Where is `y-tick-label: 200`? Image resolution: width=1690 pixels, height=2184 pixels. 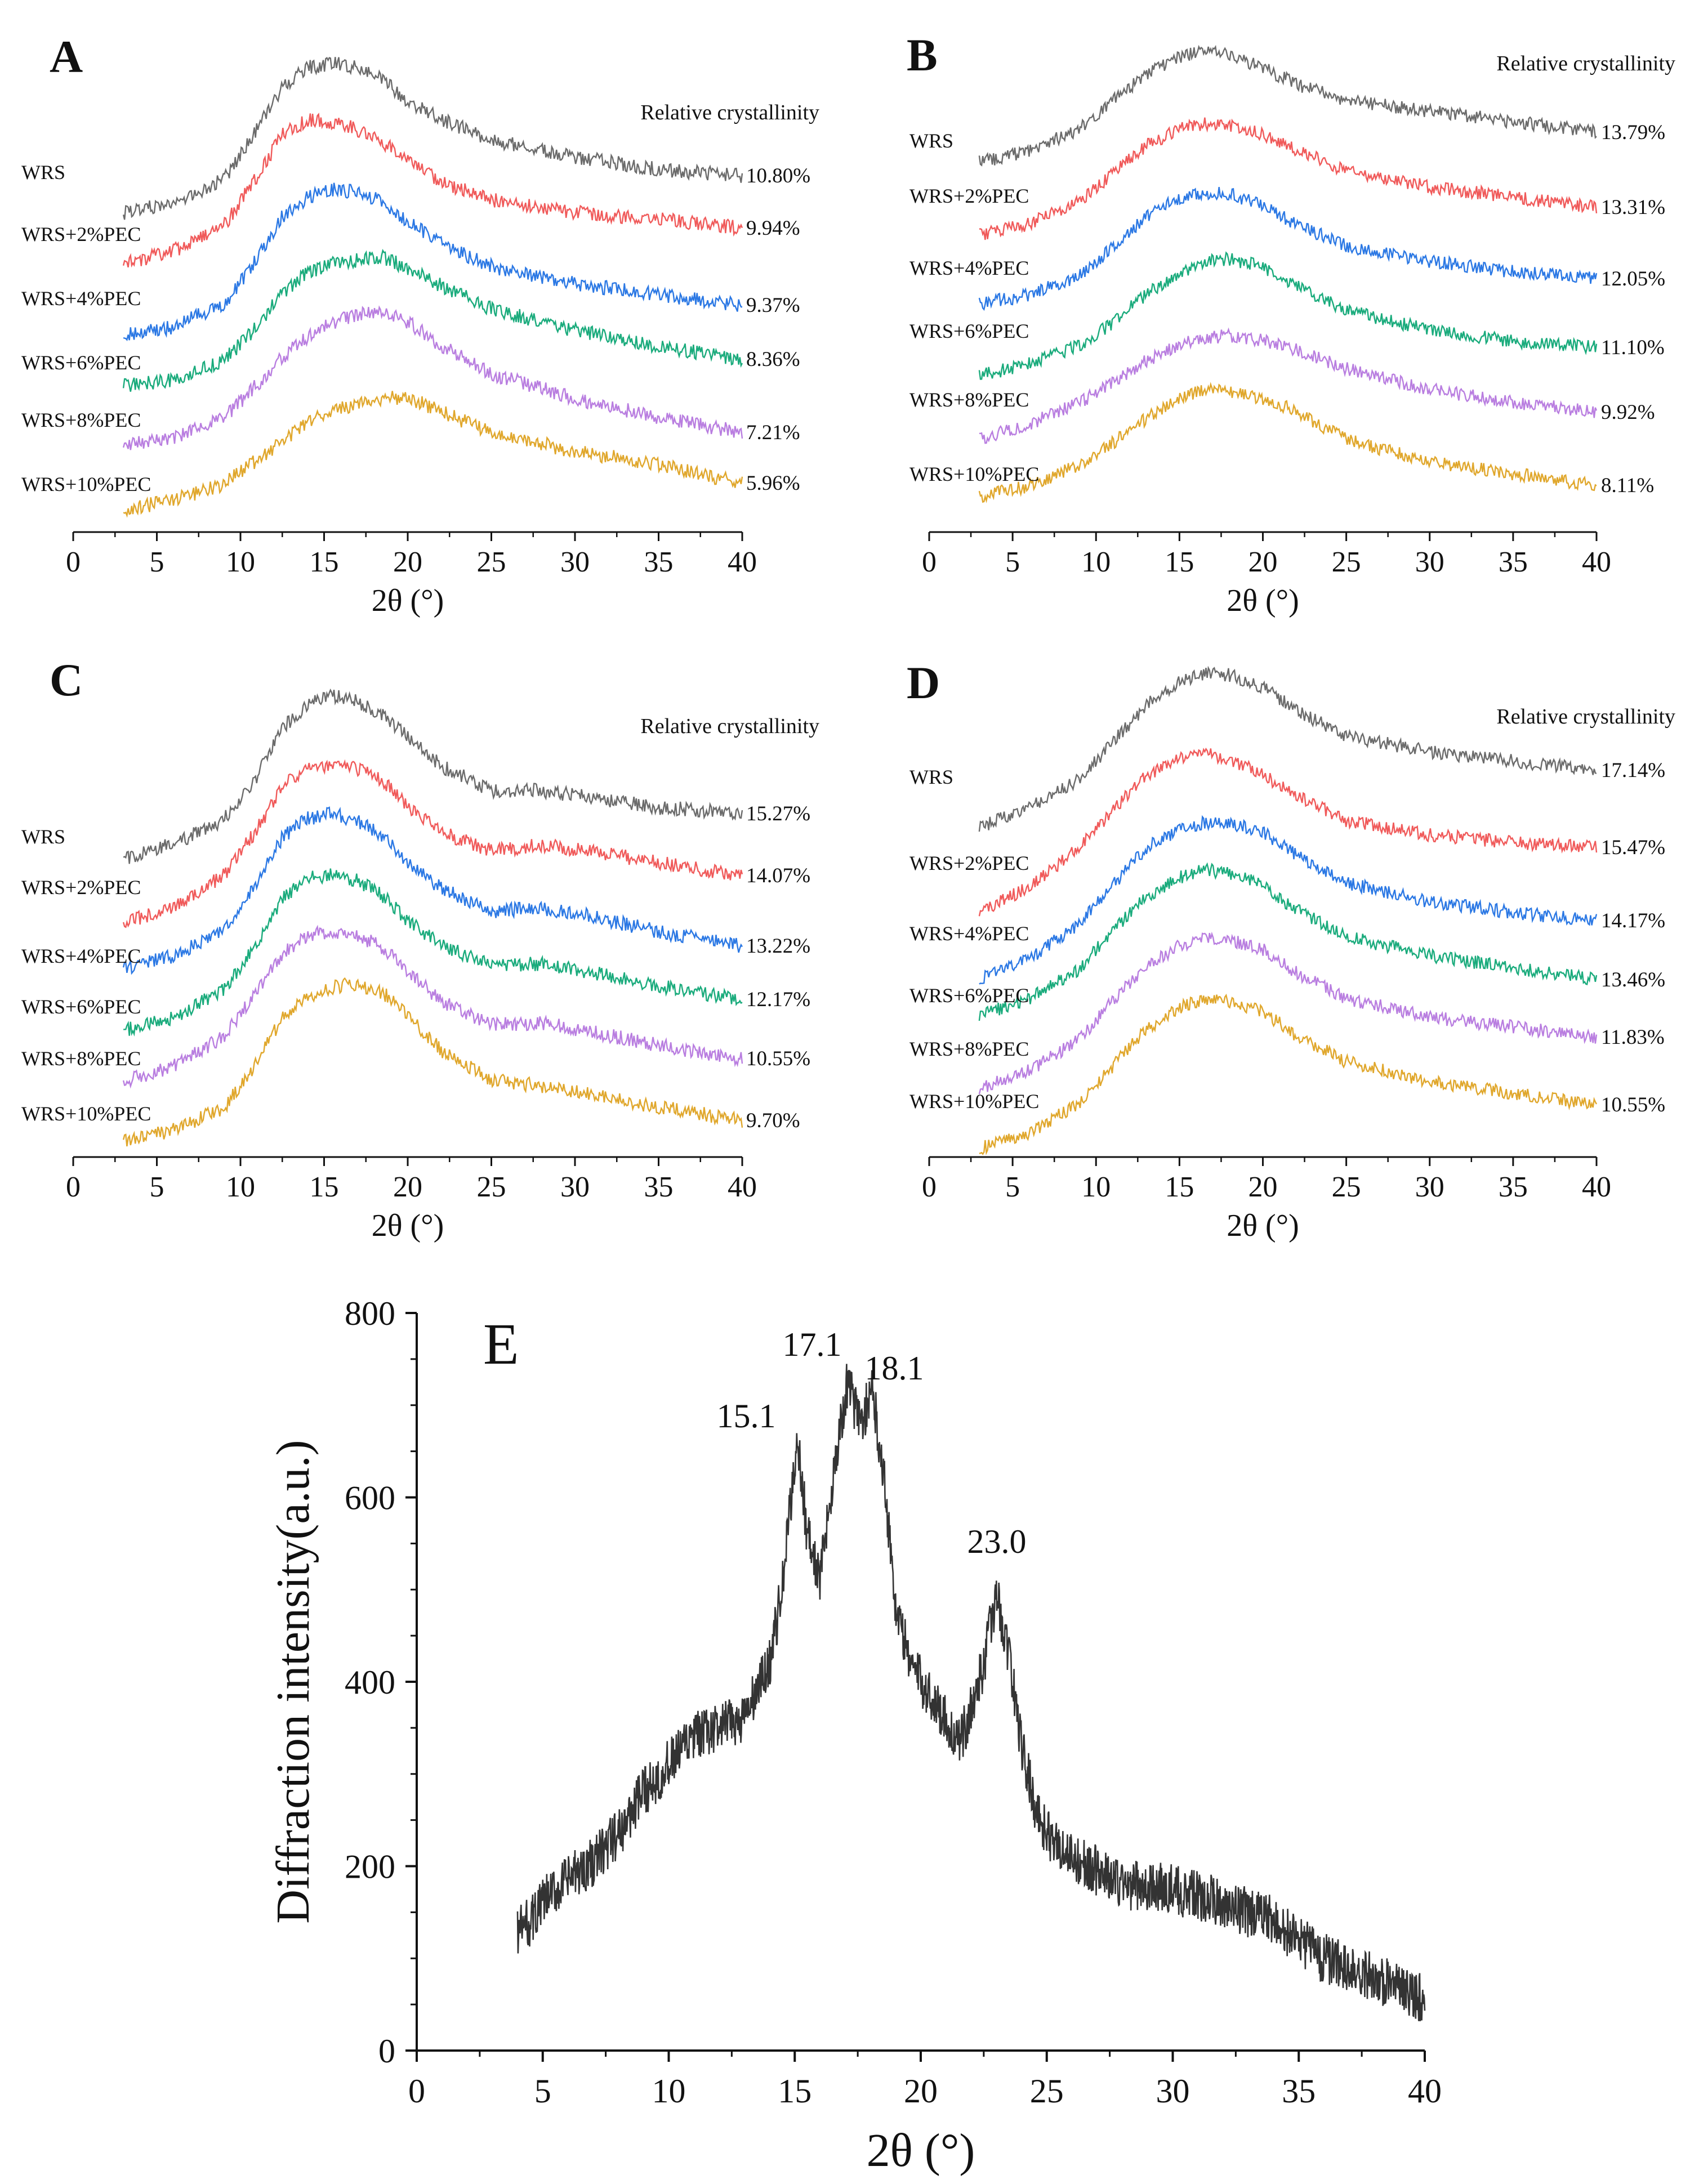 y-tick-label: 200 is located at coordinates (370, 1867).